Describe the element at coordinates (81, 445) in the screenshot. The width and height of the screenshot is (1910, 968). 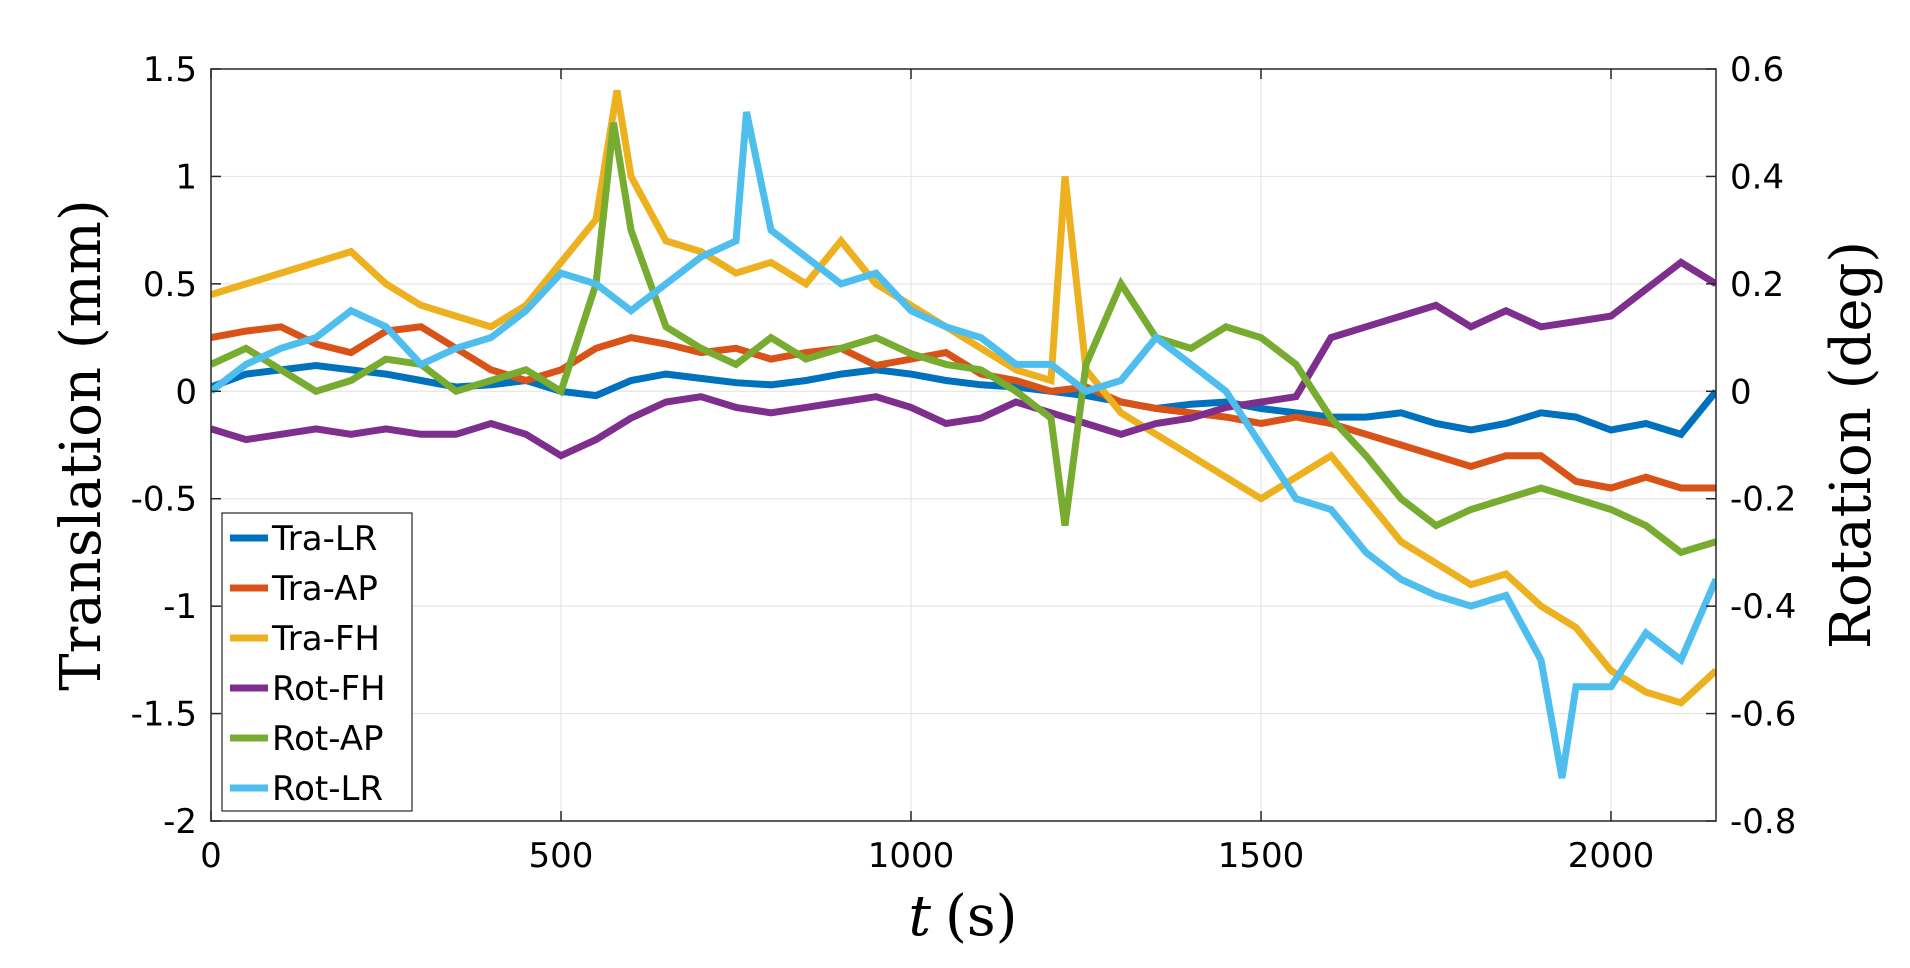
I see `y-axis-left-label: Translation (mm)` at that location.